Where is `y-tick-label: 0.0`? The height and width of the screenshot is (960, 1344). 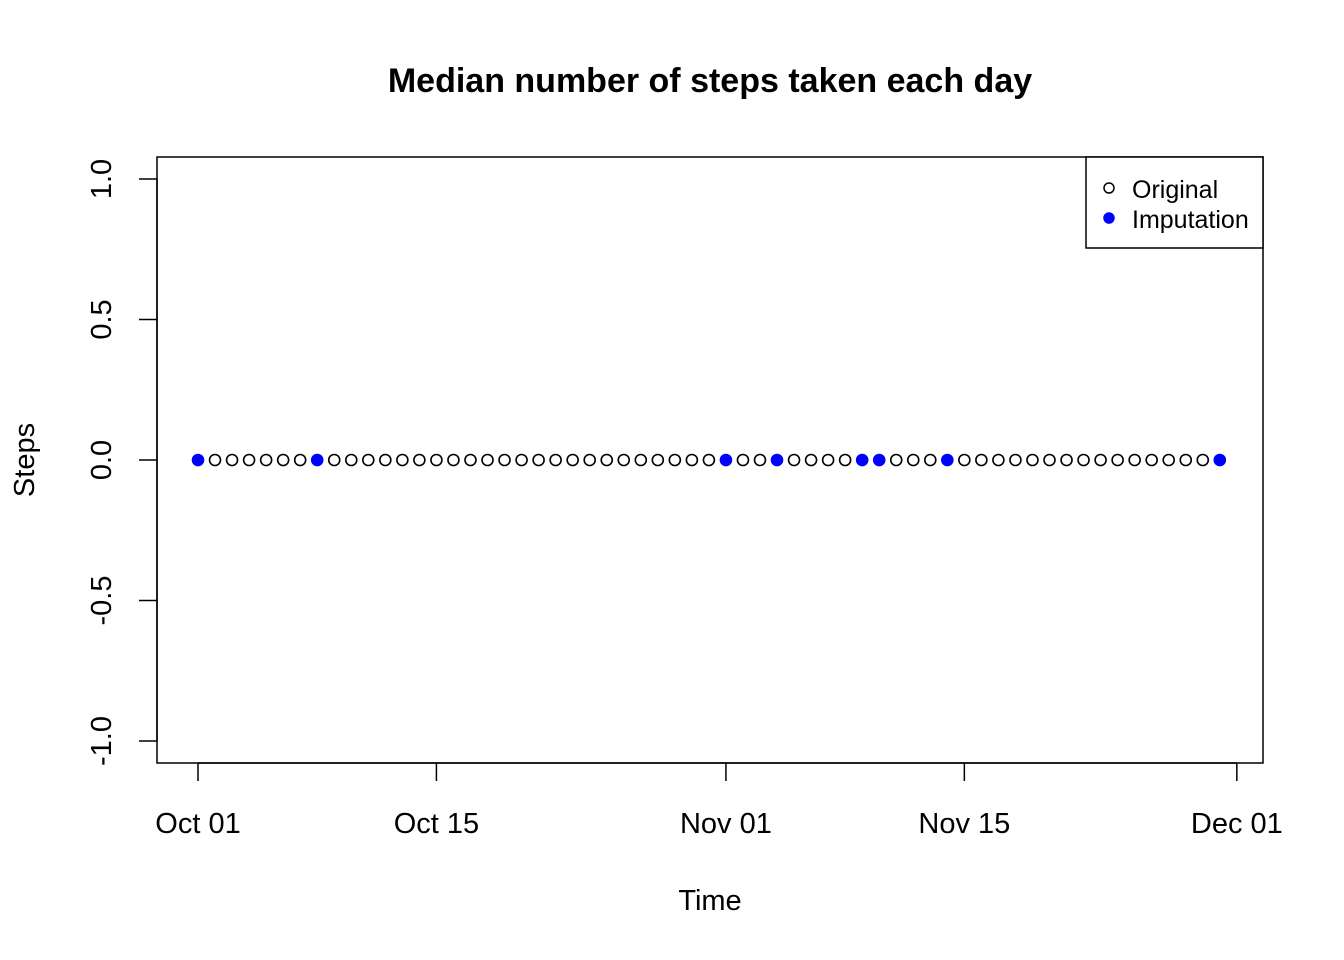
y-tick-label: 0.0 is located at coordinates (102, 460).